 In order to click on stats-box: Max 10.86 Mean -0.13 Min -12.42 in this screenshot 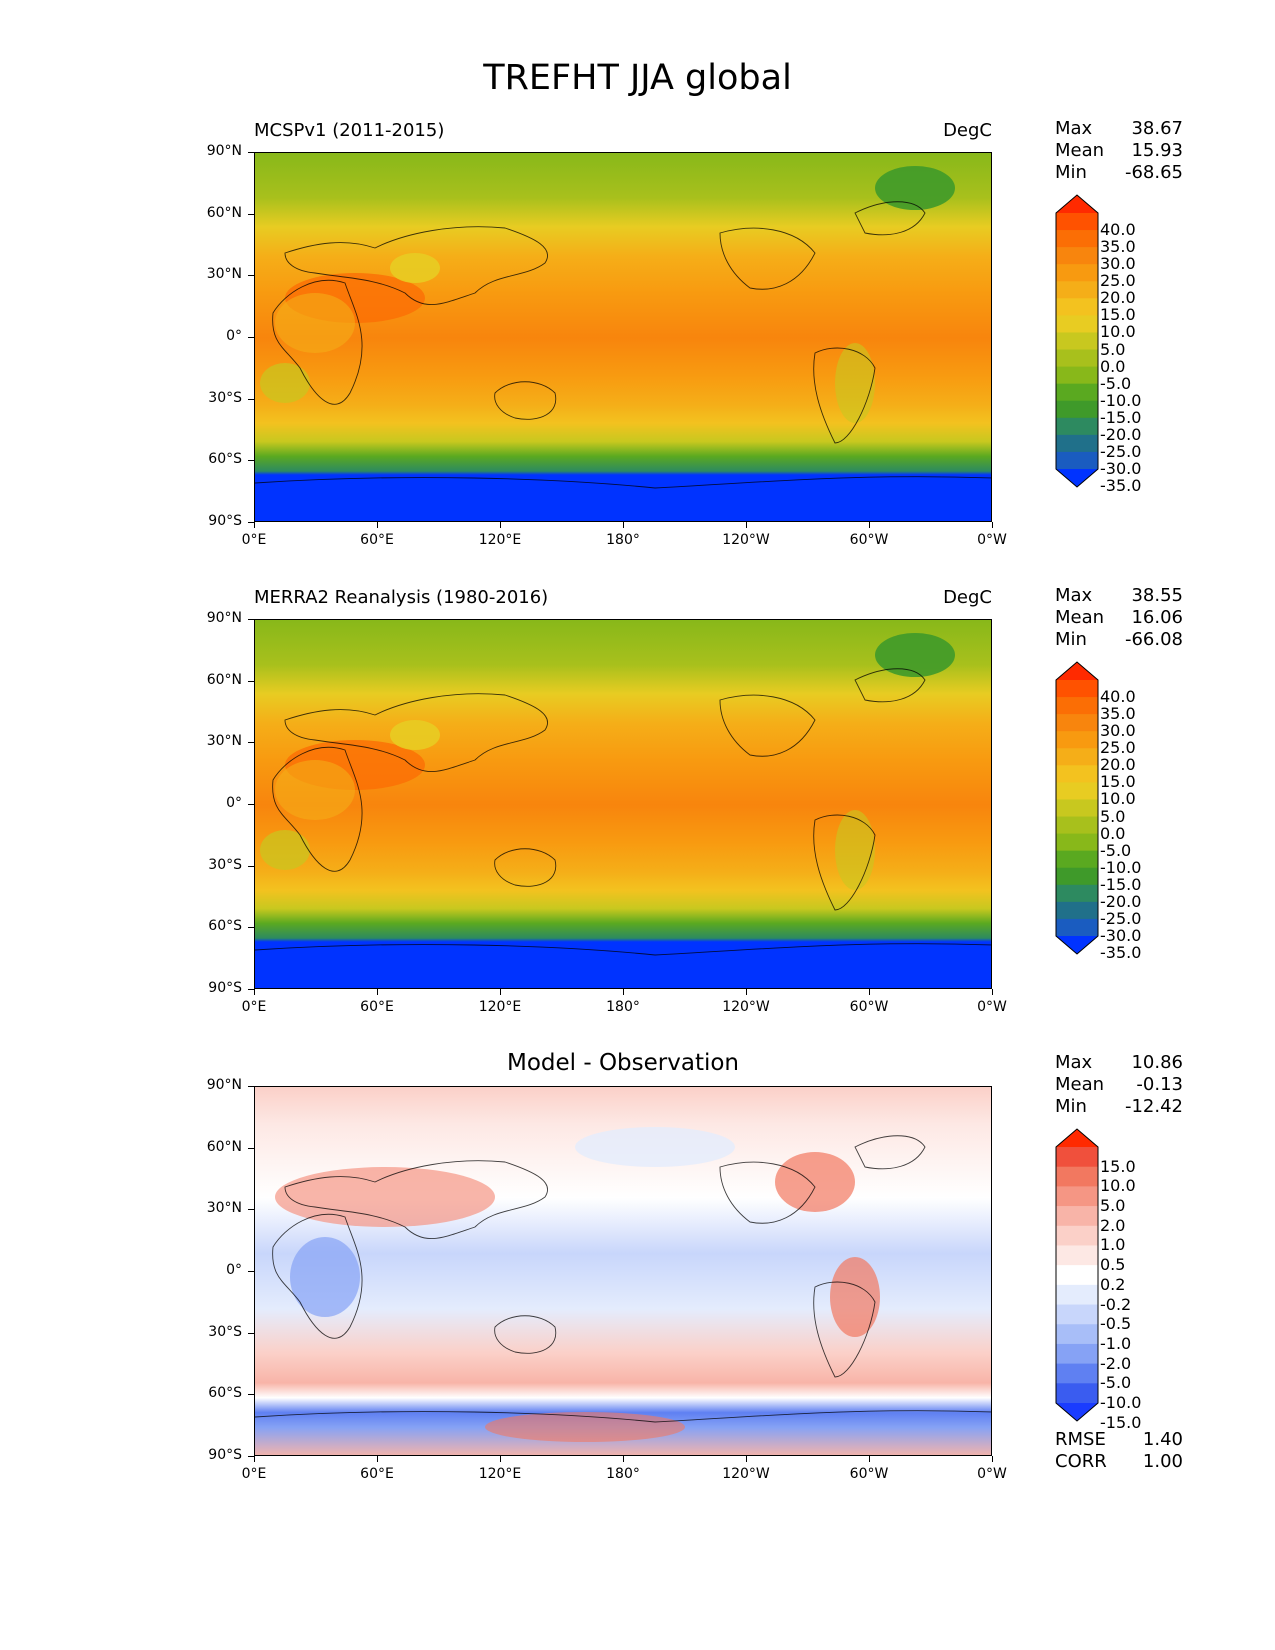, I will do `click(1119, 1085)`.